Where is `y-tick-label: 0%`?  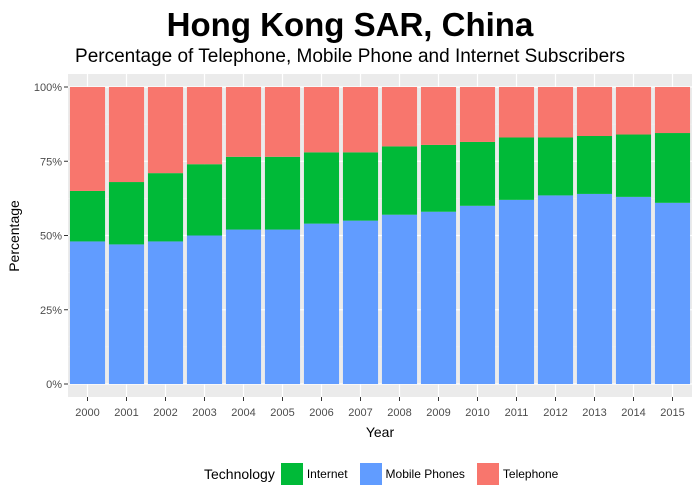
y-tick-label: 0% is located at coordinates (54, 385).